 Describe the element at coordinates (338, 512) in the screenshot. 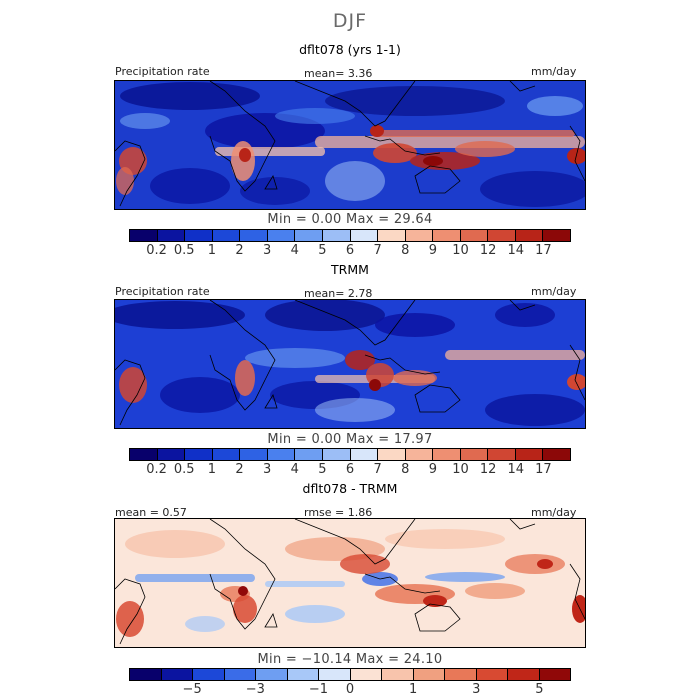

I see `panel-3-rmse-label: rmse = 1.86` at that location.